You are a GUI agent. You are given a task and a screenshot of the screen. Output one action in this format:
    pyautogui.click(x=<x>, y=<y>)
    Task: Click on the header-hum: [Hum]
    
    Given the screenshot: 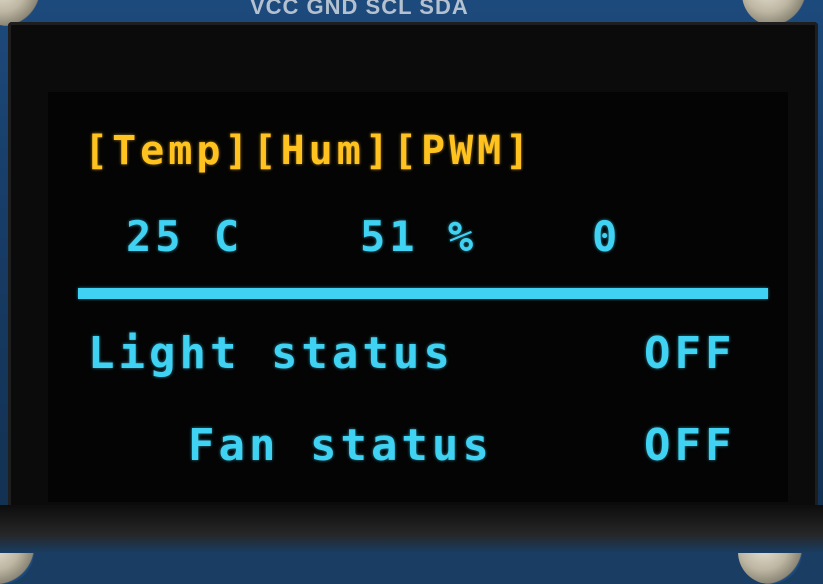 What is the action you would take?
    pyautogui.click(x=322, y=151)
    